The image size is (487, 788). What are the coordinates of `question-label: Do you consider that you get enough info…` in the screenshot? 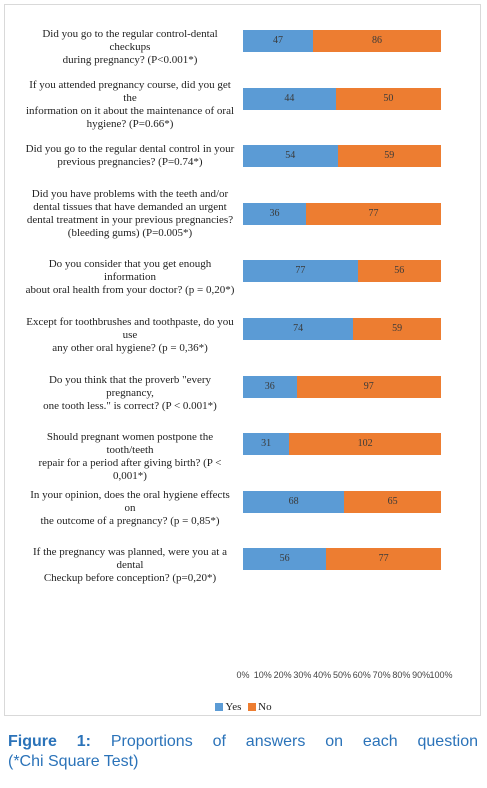 It's located at (130, 277).